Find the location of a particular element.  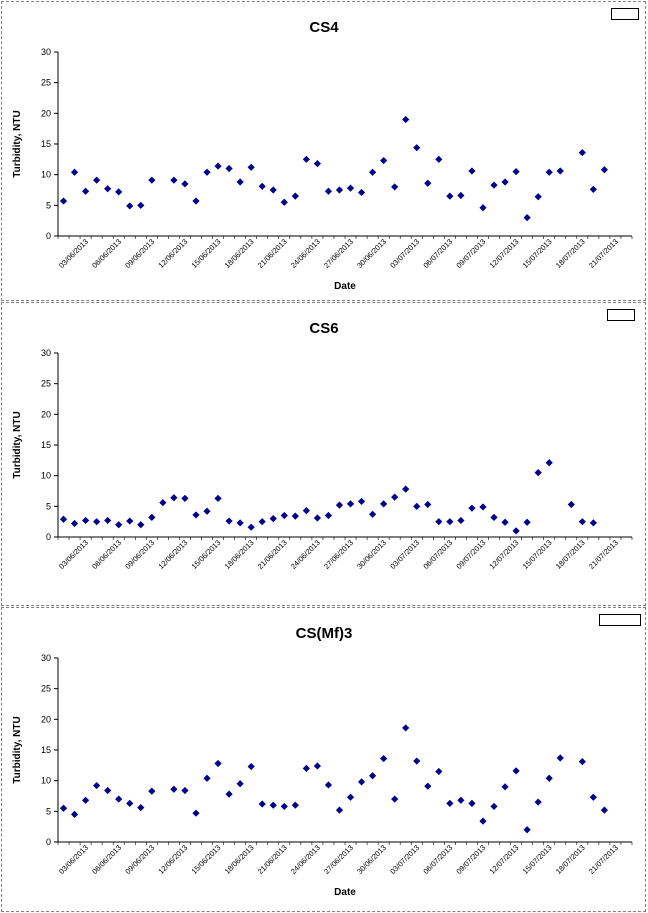

x-tick-label: 24/06/2013 is located at coordinates (305, 253).